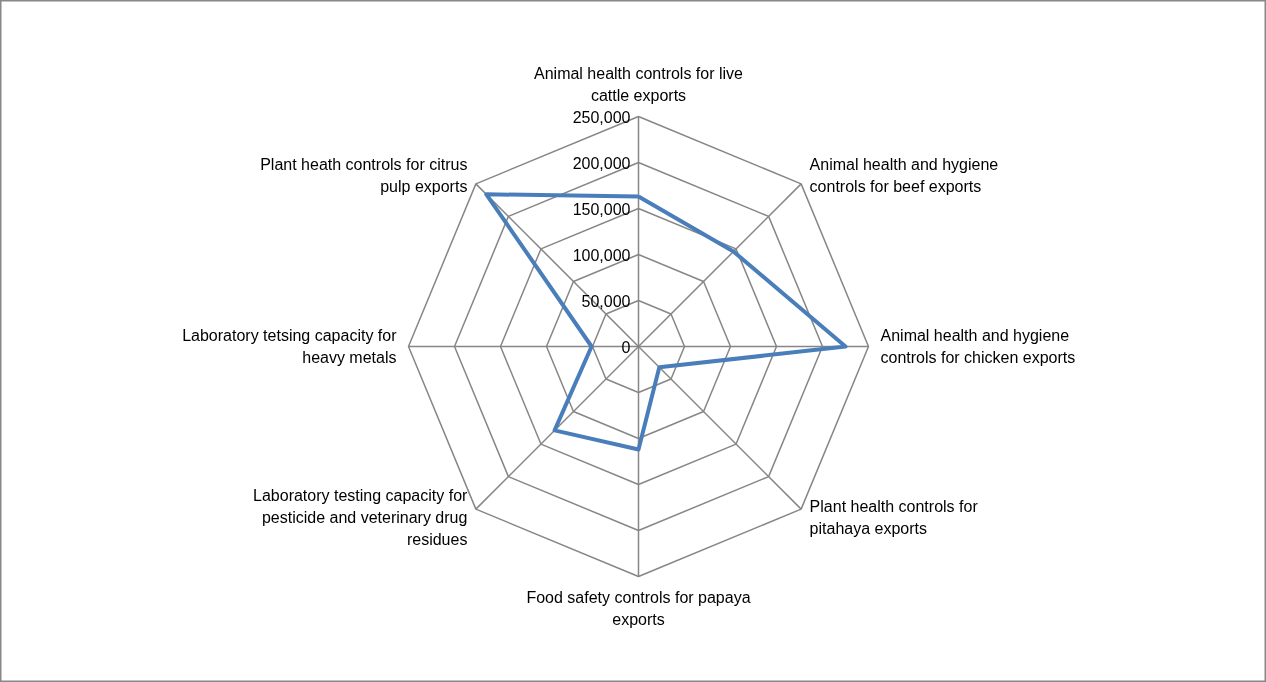 The height and width of the screenshot is (682, 1266). I want to click on y-tick-label: 150,000, so click(601, 209).